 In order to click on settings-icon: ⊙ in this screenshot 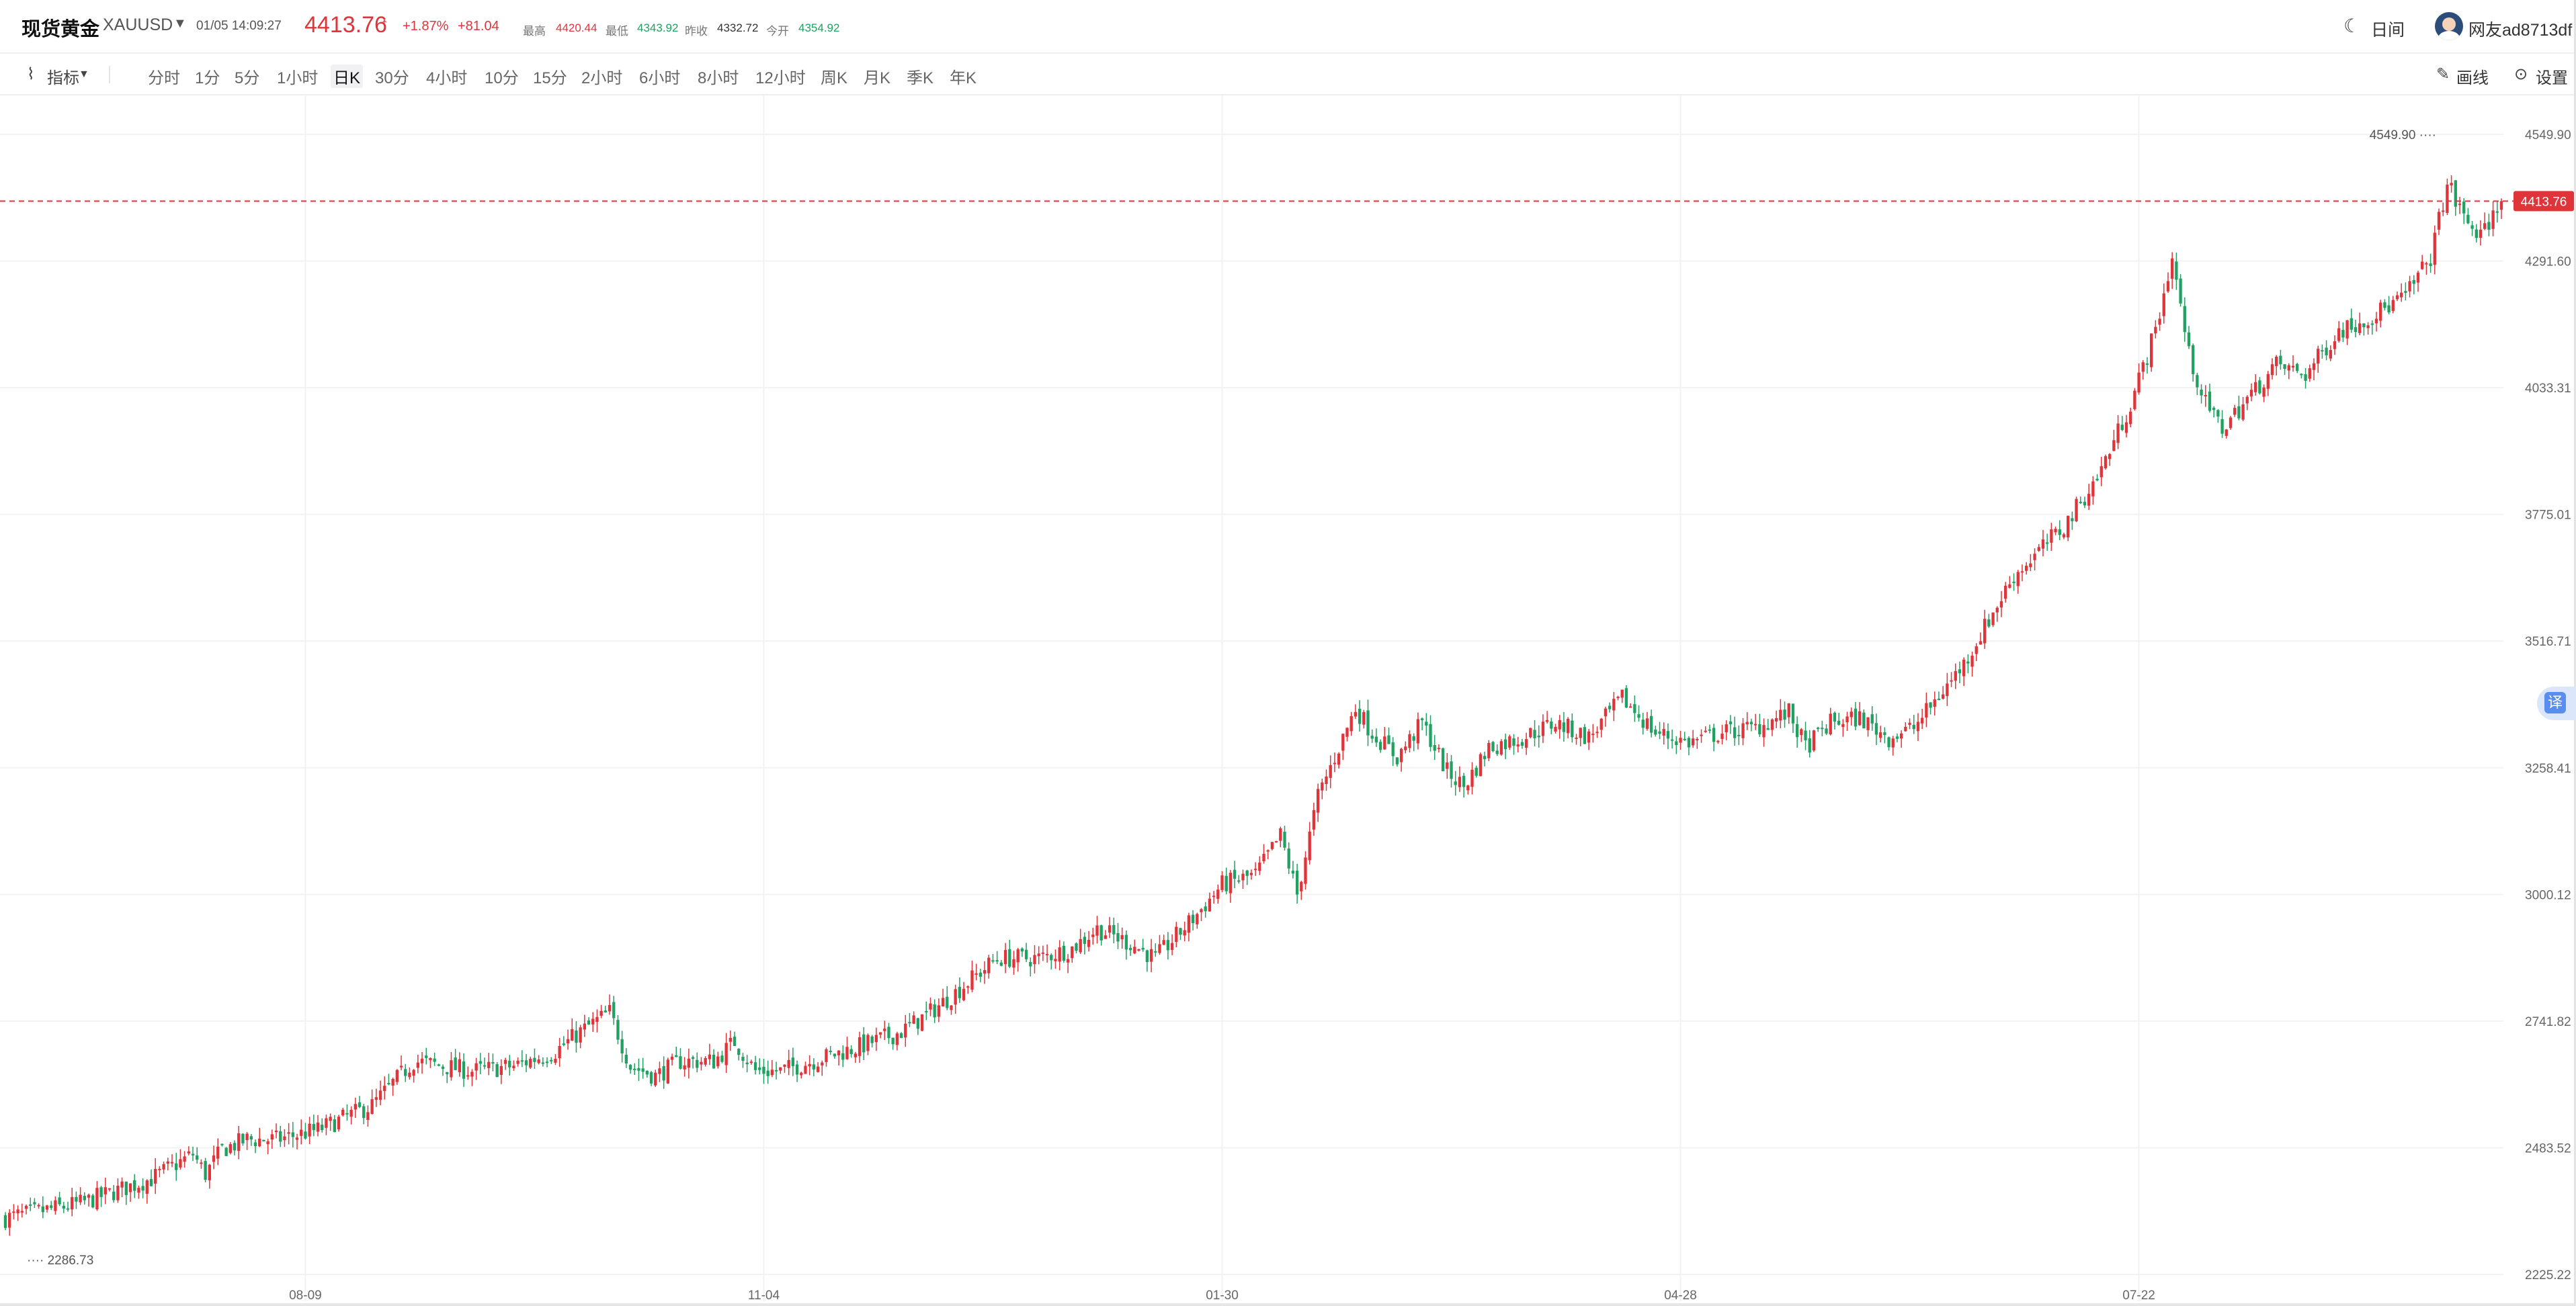, I will do `click(2521, 74)`.